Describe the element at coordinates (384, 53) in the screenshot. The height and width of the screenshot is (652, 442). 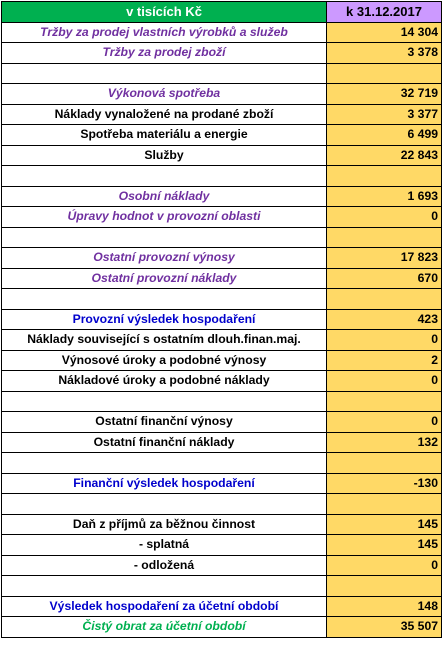
I see `row-value-cell: 3 378` at that location.